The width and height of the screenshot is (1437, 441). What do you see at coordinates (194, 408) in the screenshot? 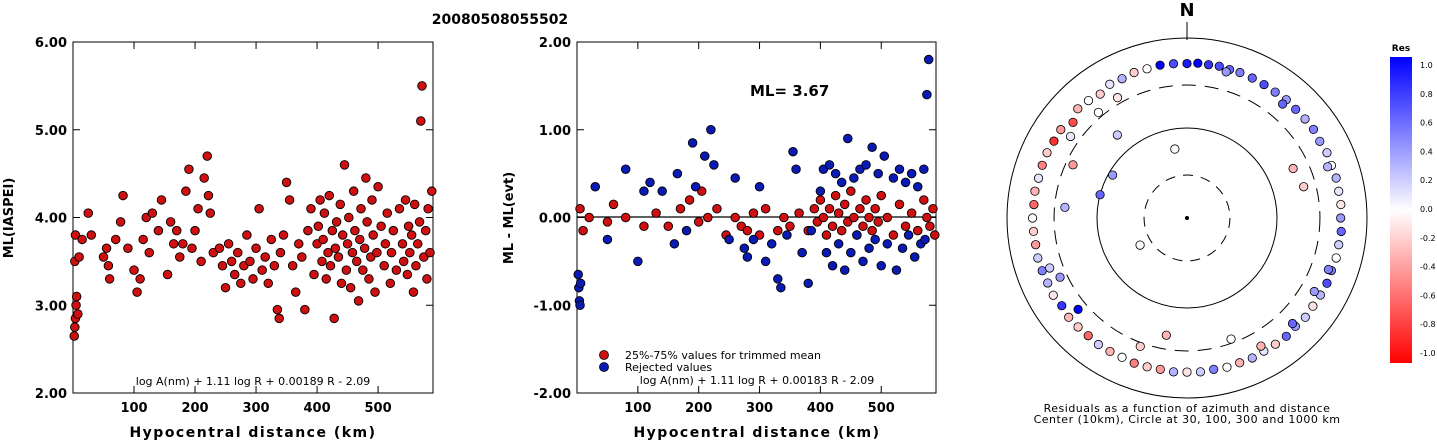
I see `x-tick-label: 200` at bounding box center [194, 408].